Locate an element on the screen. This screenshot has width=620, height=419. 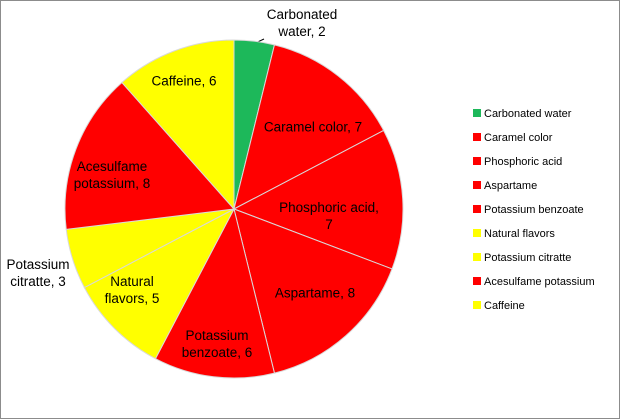
legend-entry: Aspartame is located at coordinates (505, 186).